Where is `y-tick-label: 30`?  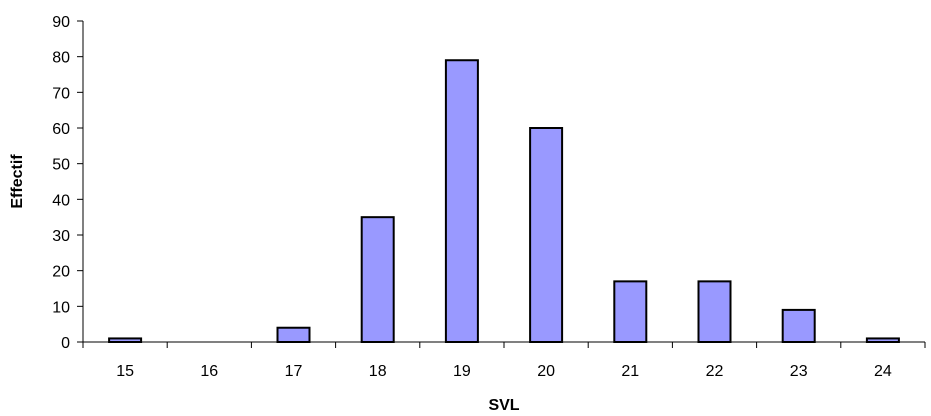
y-tick-label: 30 is located at coordinates (61, 236).